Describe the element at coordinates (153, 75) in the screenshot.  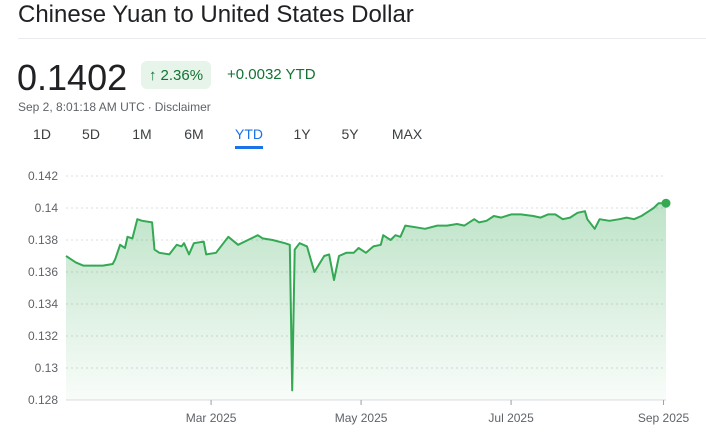
I see `arrow-up-icon: ↑` at that location.